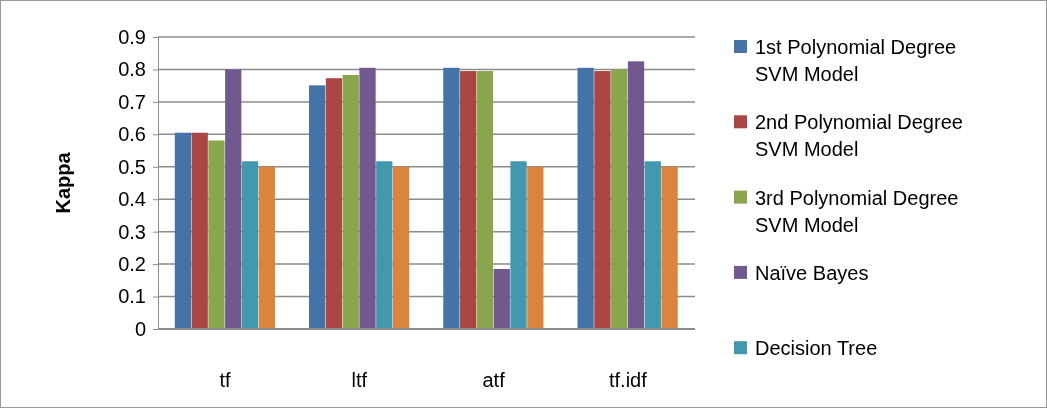  What do you see at coordinates (494, 380) in the screenshot?
I see `x-tick-label: atf` at bounding box center [494, 380].